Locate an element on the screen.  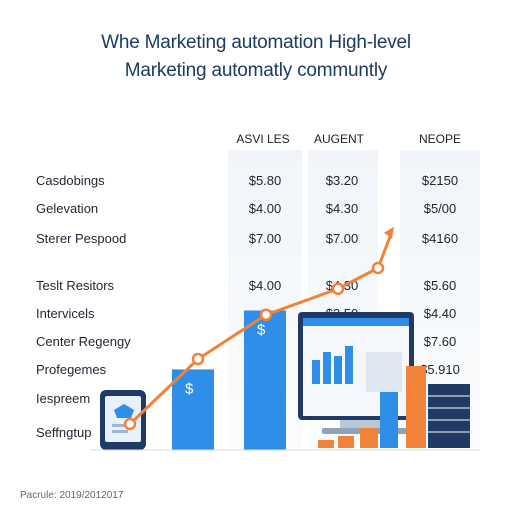
table-cell: $4.30 is located at coordinates (342, 208).